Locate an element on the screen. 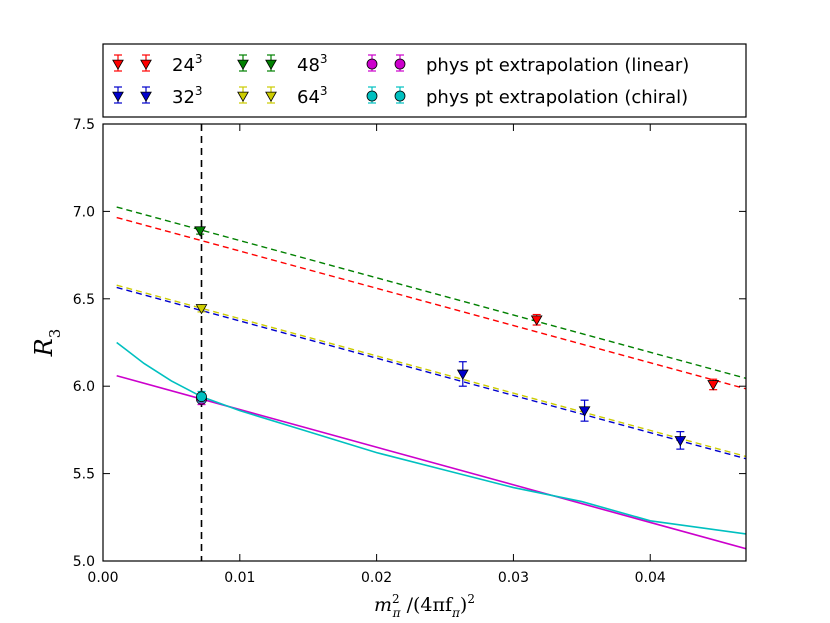 This screenshot has height=623, width=830. x-tick-label-0: 0.00 is located at coordinates (102, 578).